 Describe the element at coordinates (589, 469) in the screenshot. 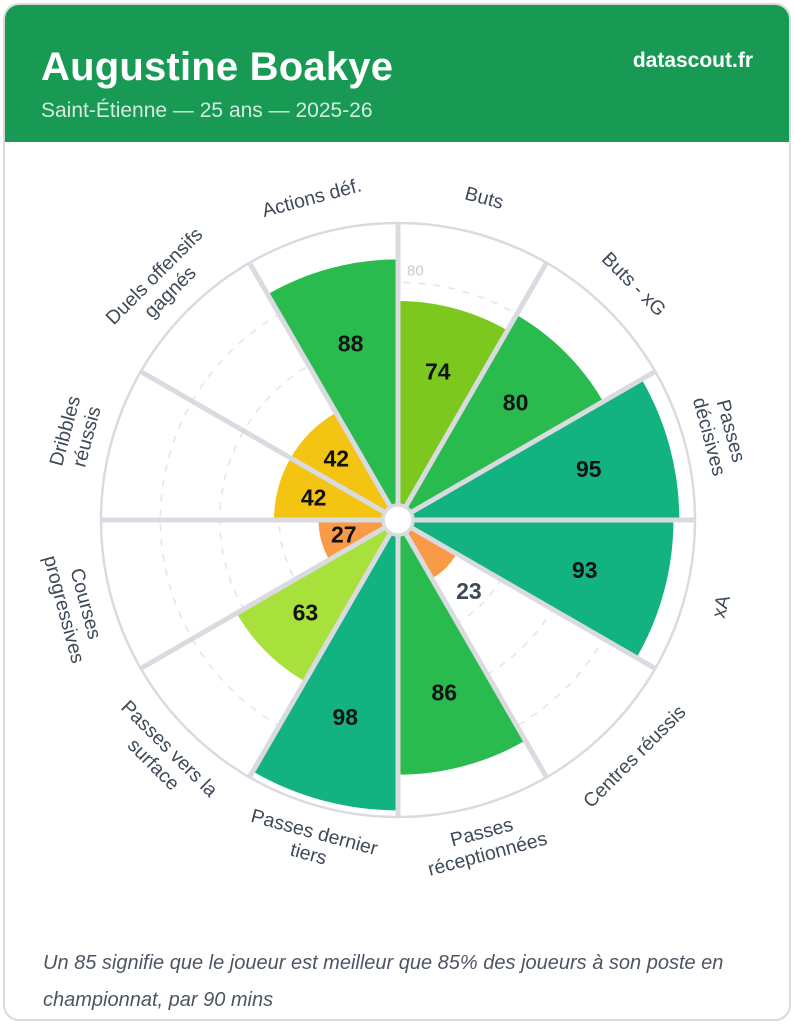

I see `slice-value-2: 95` at that location.